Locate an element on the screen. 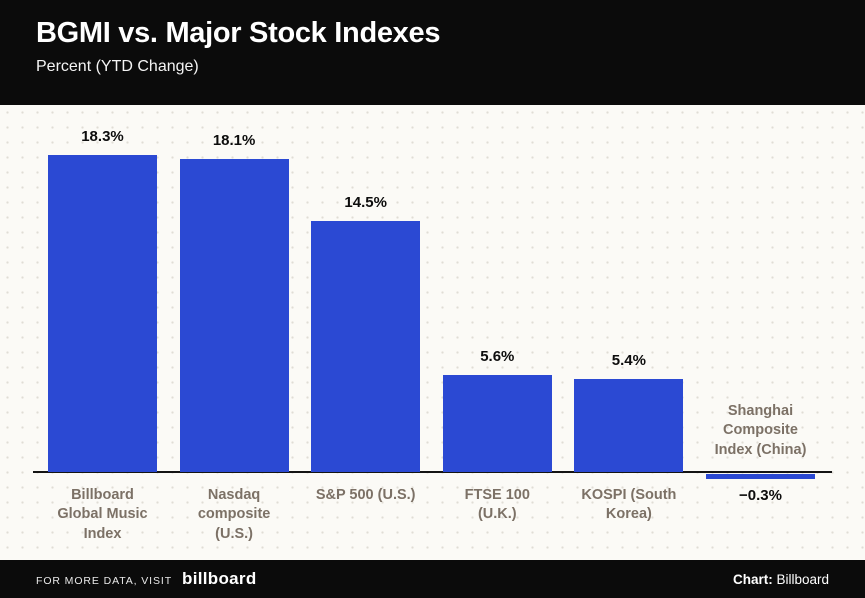 The height and width of the screenshot is (598, 865). chart-subtitle: Percent (YTD Change) is located at coordinates (117, 66).